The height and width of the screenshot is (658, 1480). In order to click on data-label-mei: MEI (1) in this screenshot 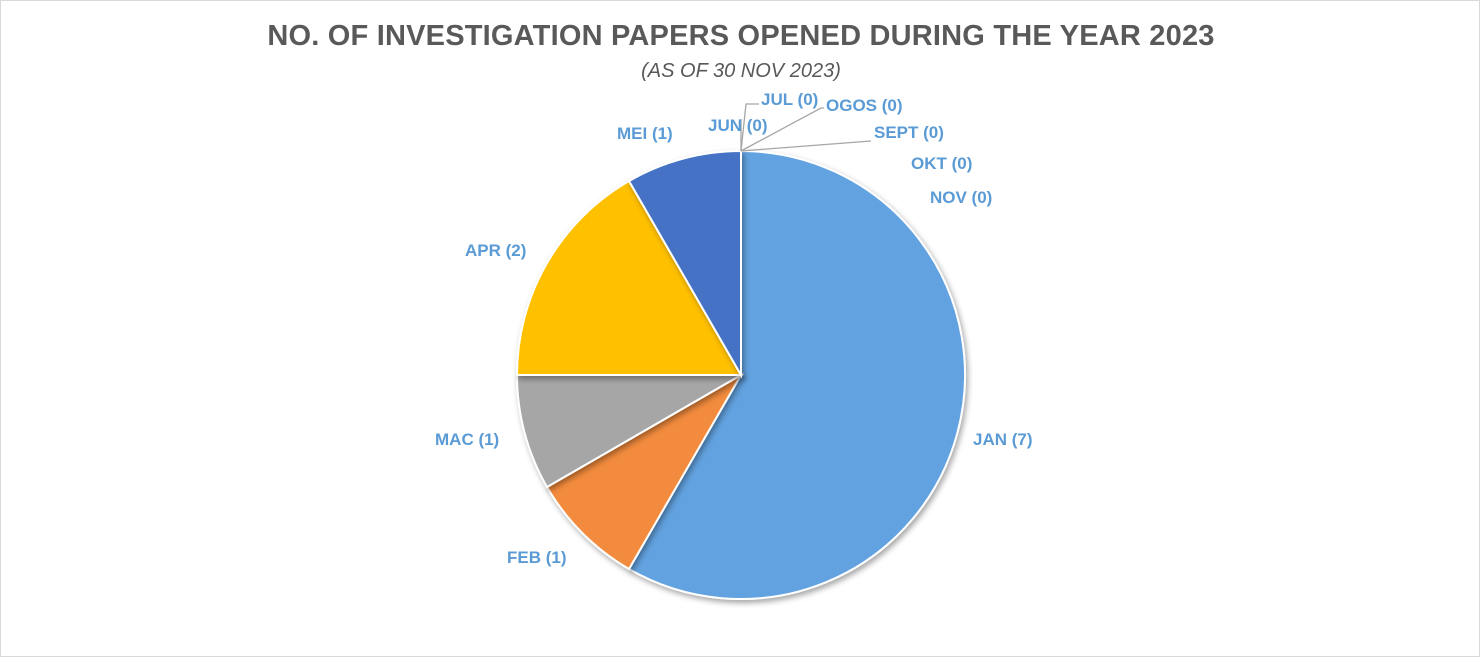, I will do `click(645, 133)`.